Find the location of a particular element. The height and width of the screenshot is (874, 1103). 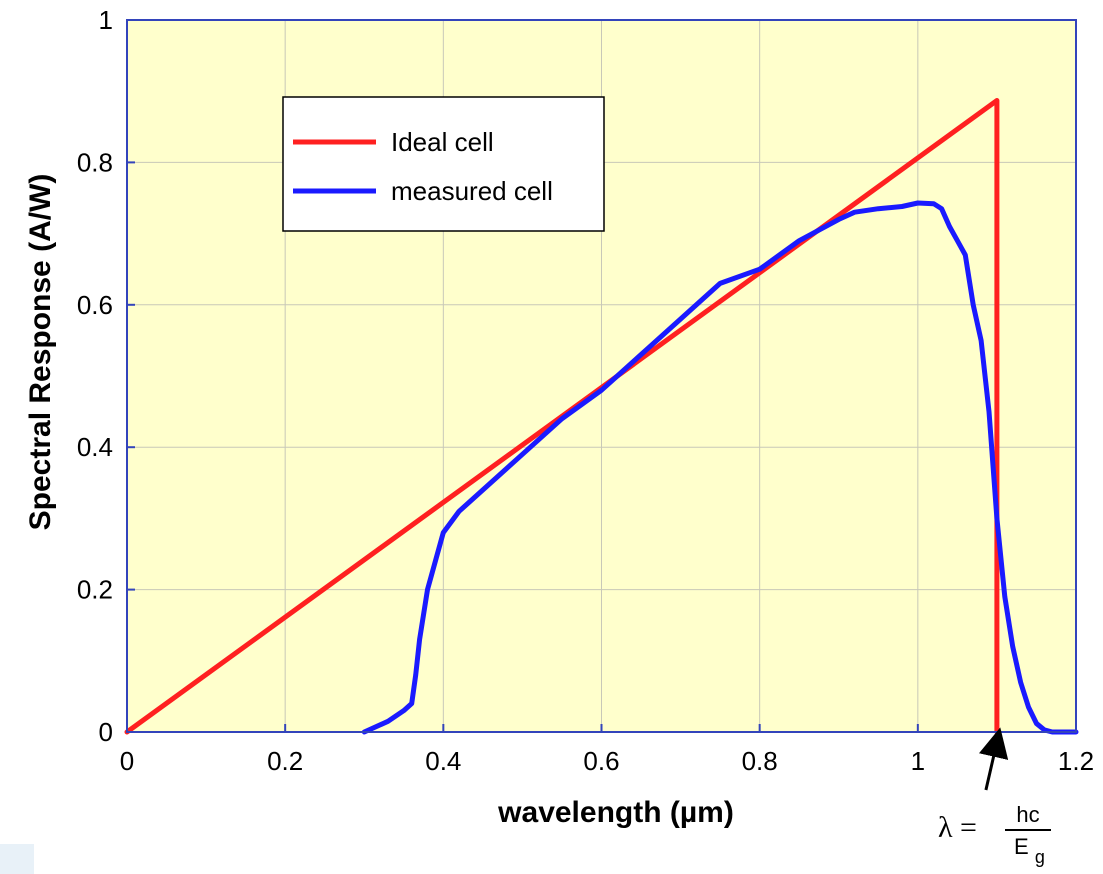

legend-label-measured-cell: measured cell is located at coordinates (472, 191).